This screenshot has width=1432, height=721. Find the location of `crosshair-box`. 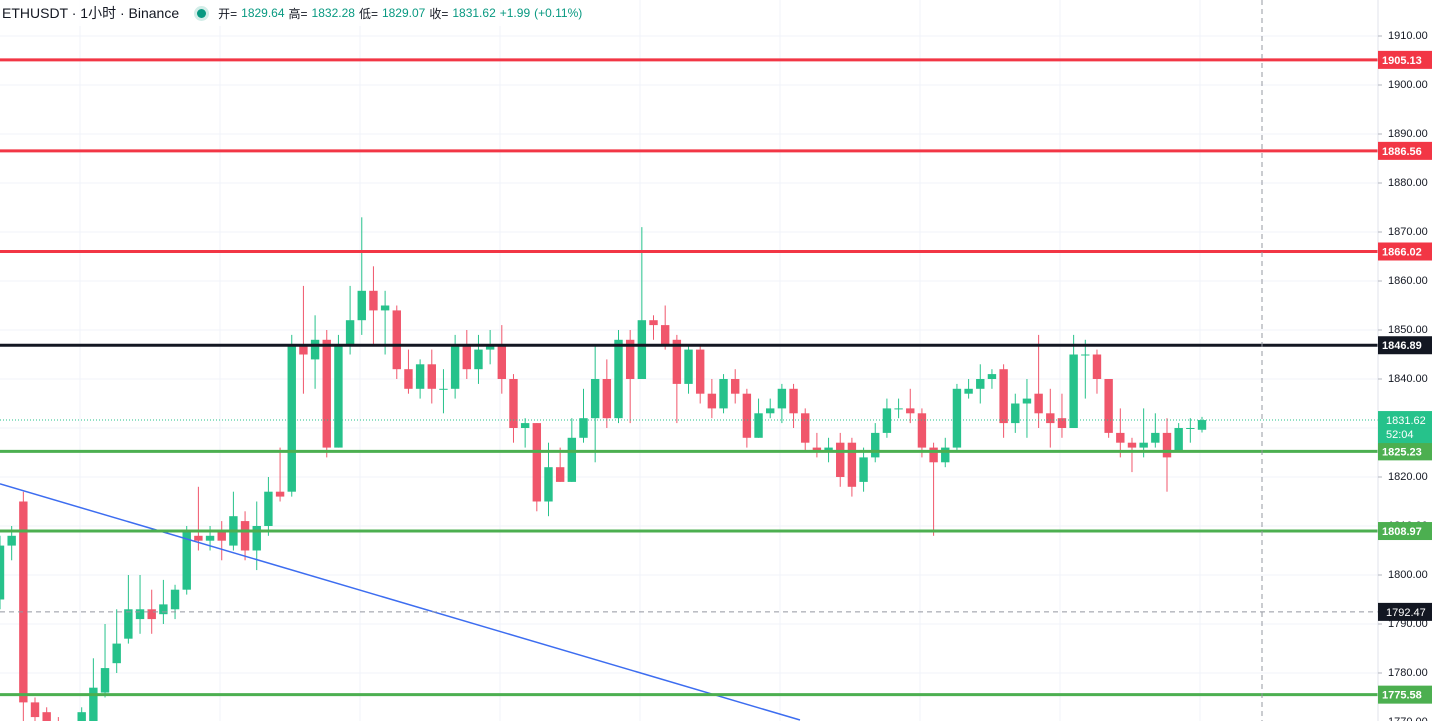

crosshair-box is located at coordinates (1405, 611).